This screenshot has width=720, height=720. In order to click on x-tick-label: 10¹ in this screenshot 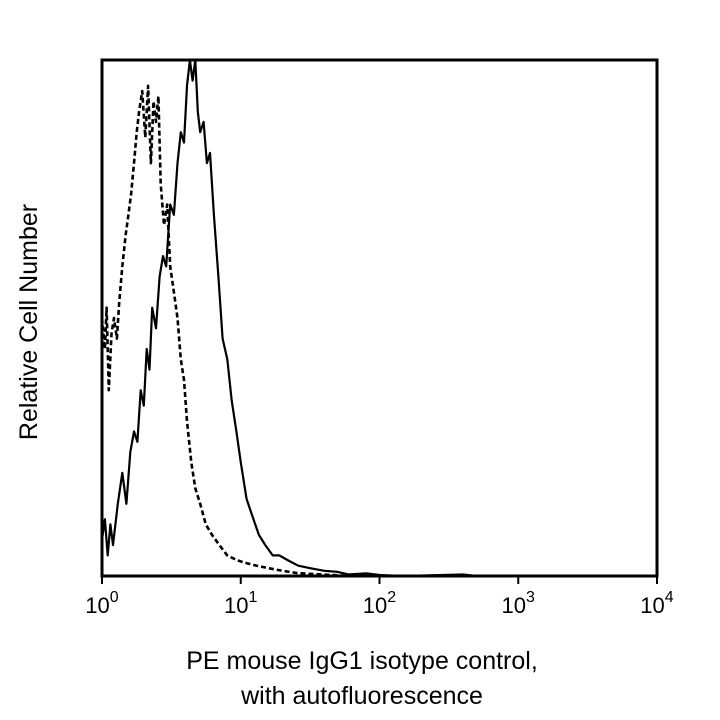, I will do `click(240, 603)`.